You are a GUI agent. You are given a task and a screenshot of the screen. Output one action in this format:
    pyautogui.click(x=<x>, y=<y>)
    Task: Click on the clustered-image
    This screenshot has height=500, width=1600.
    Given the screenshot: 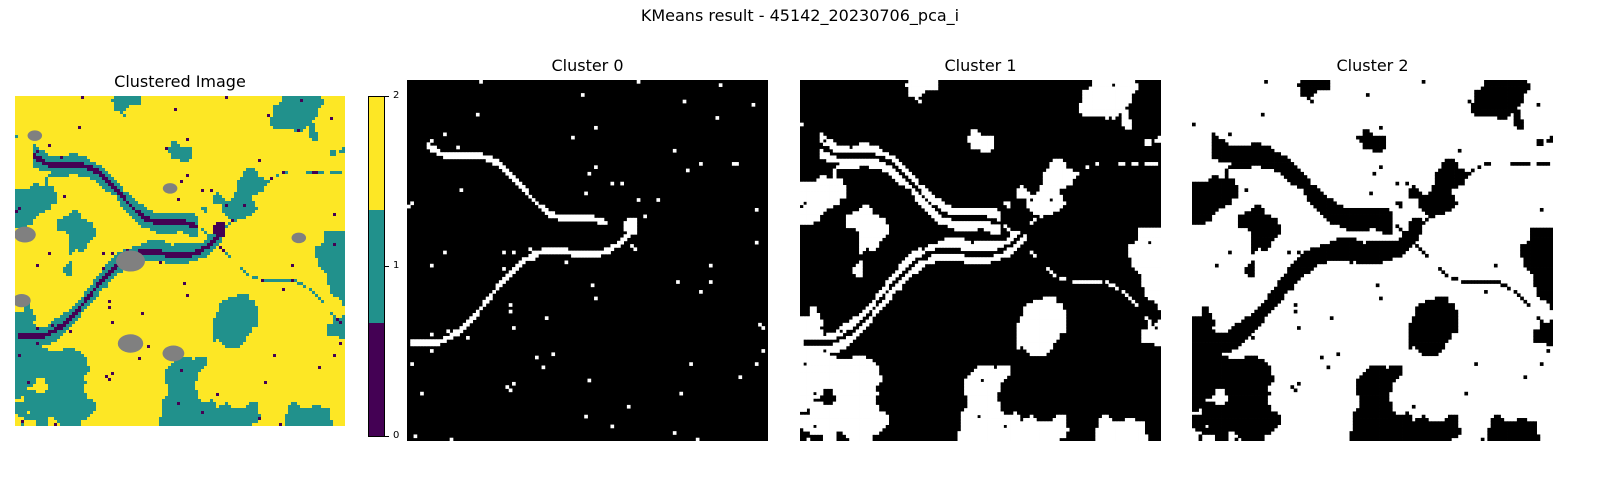 What is the action you would take?
    pyautogui.click(x=180, y=261)
    